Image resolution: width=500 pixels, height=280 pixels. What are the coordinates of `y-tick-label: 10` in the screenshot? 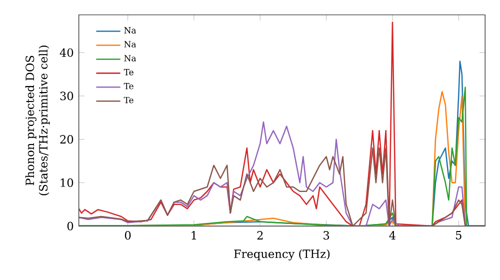 It's located at (67, 182).